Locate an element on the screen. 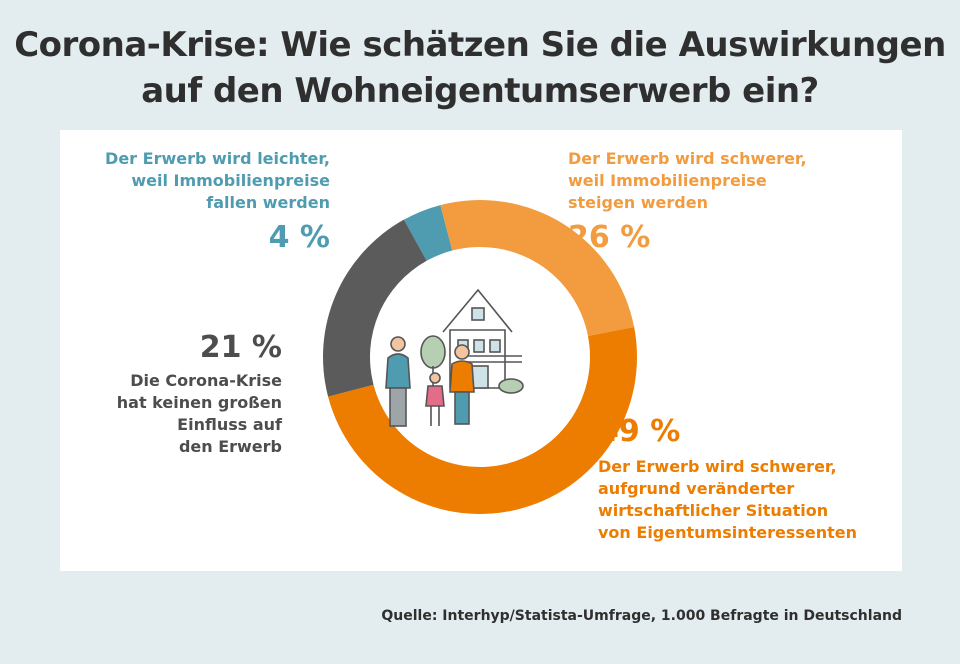 The height and width of the screenshot is (664, 960). slice-steigen is located at coordinates (537, 268).